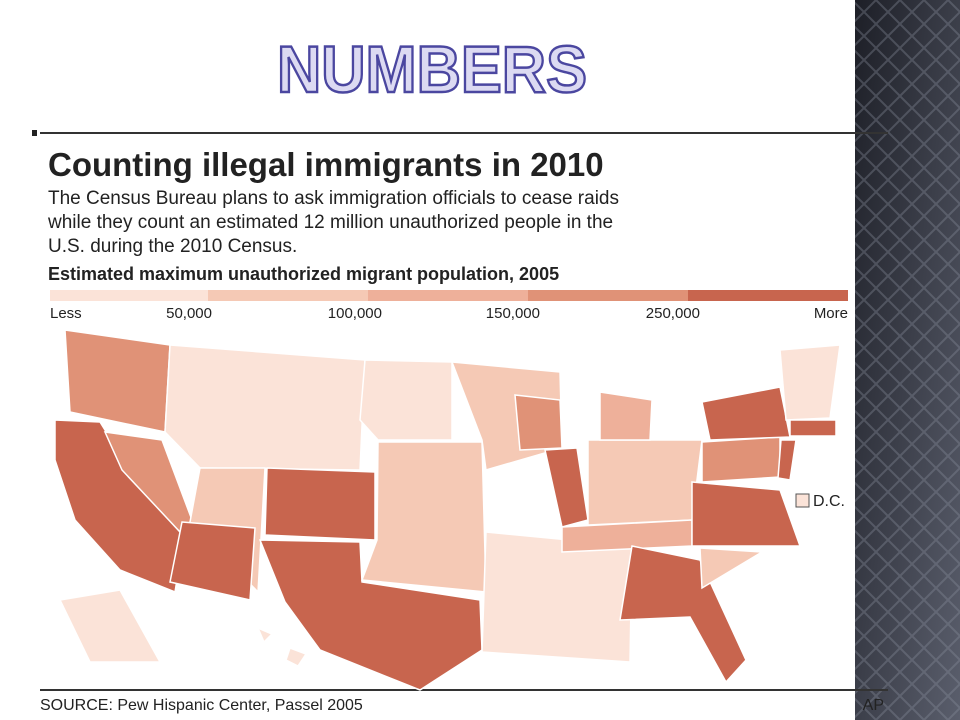  I want to click on subtitle-line: U.S. during the 2010 Census., so click(172, 246).